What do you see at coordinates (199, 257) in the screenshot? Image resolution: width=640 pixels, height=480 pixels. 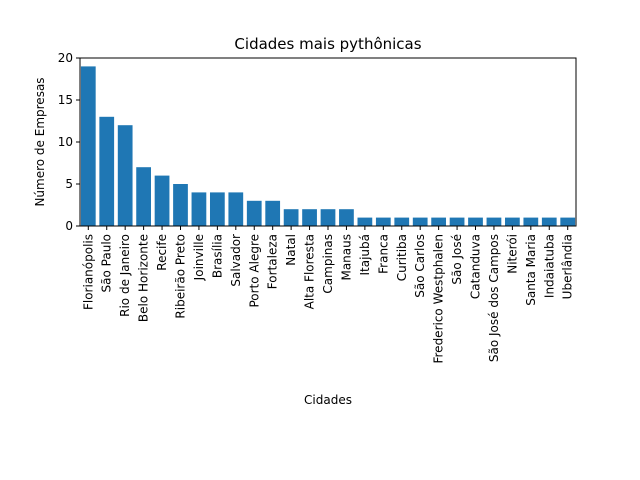 I see `x-tick-label: Joinville` at bounding box center [199, 257].